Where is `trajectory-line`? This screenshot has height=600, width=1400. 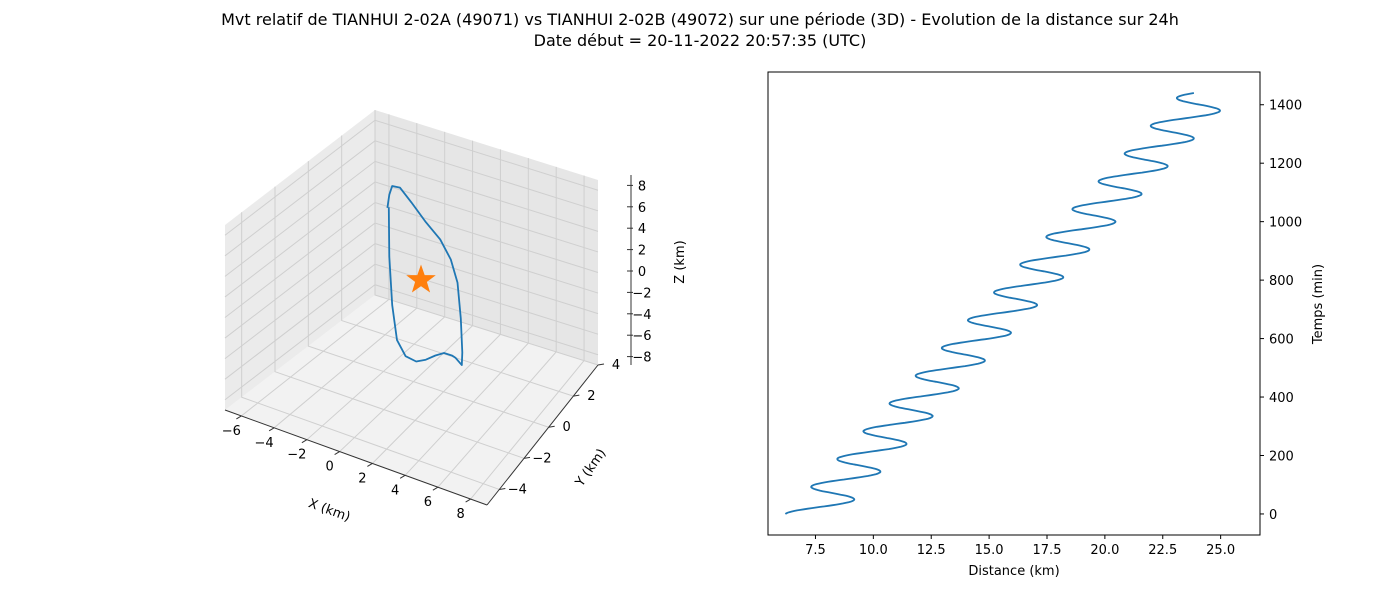
trajectory-line is located at coordinates (425, 276).